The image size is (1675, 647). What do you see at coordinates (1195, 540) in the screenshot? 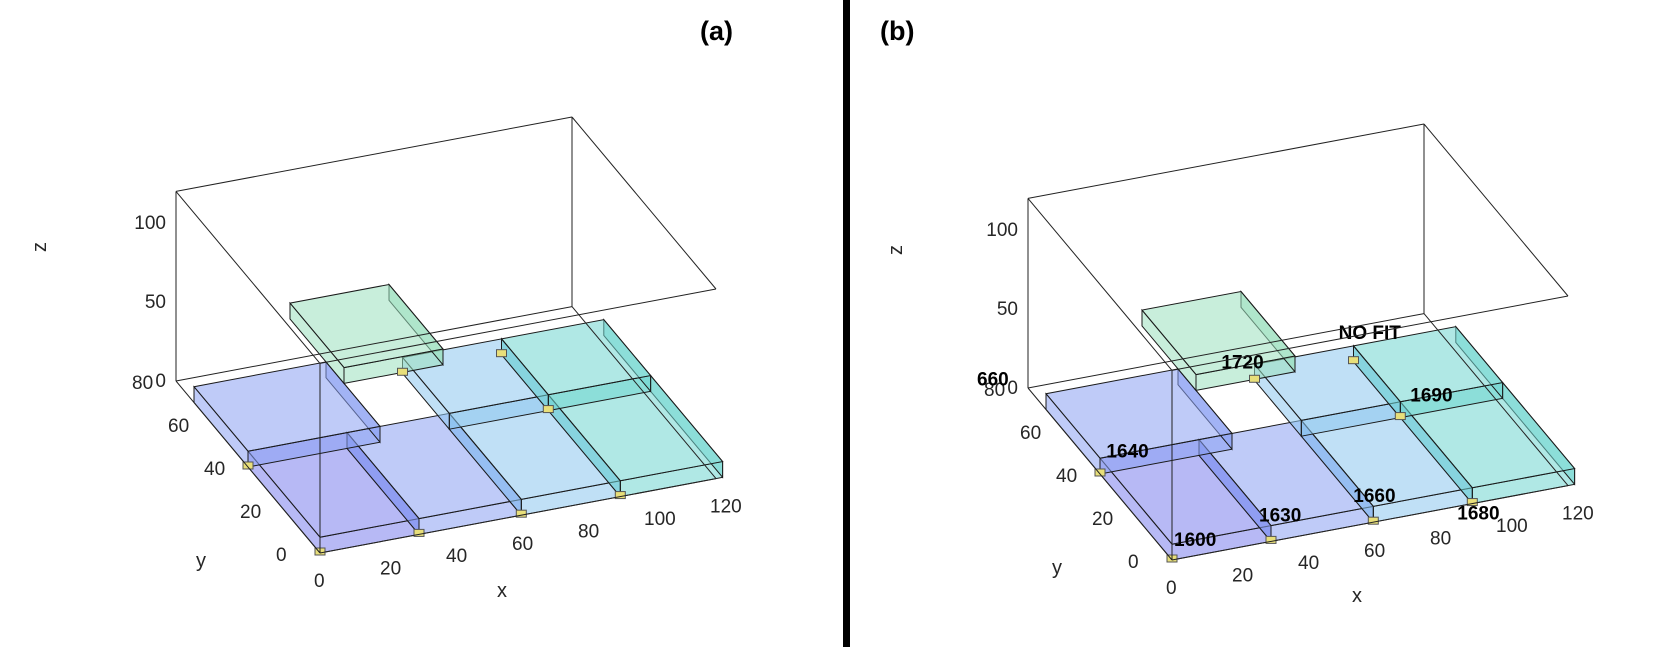
I see `cost-annotation: 1600` at bounding box center [1195, 540].